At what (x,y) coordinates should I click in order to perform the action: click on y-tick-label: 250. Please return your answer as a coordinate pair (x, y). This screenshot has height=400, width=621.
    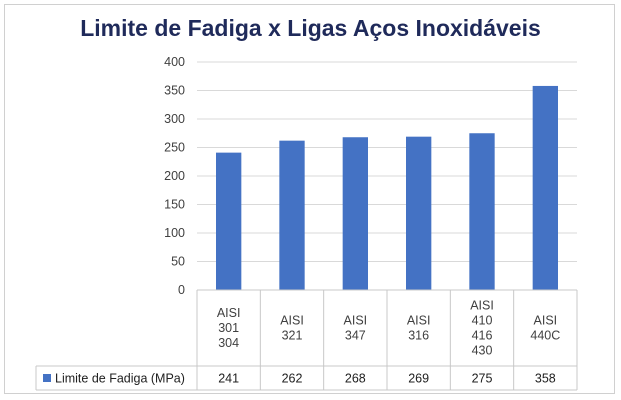
    Looking at the image, I should click on (174, 148).